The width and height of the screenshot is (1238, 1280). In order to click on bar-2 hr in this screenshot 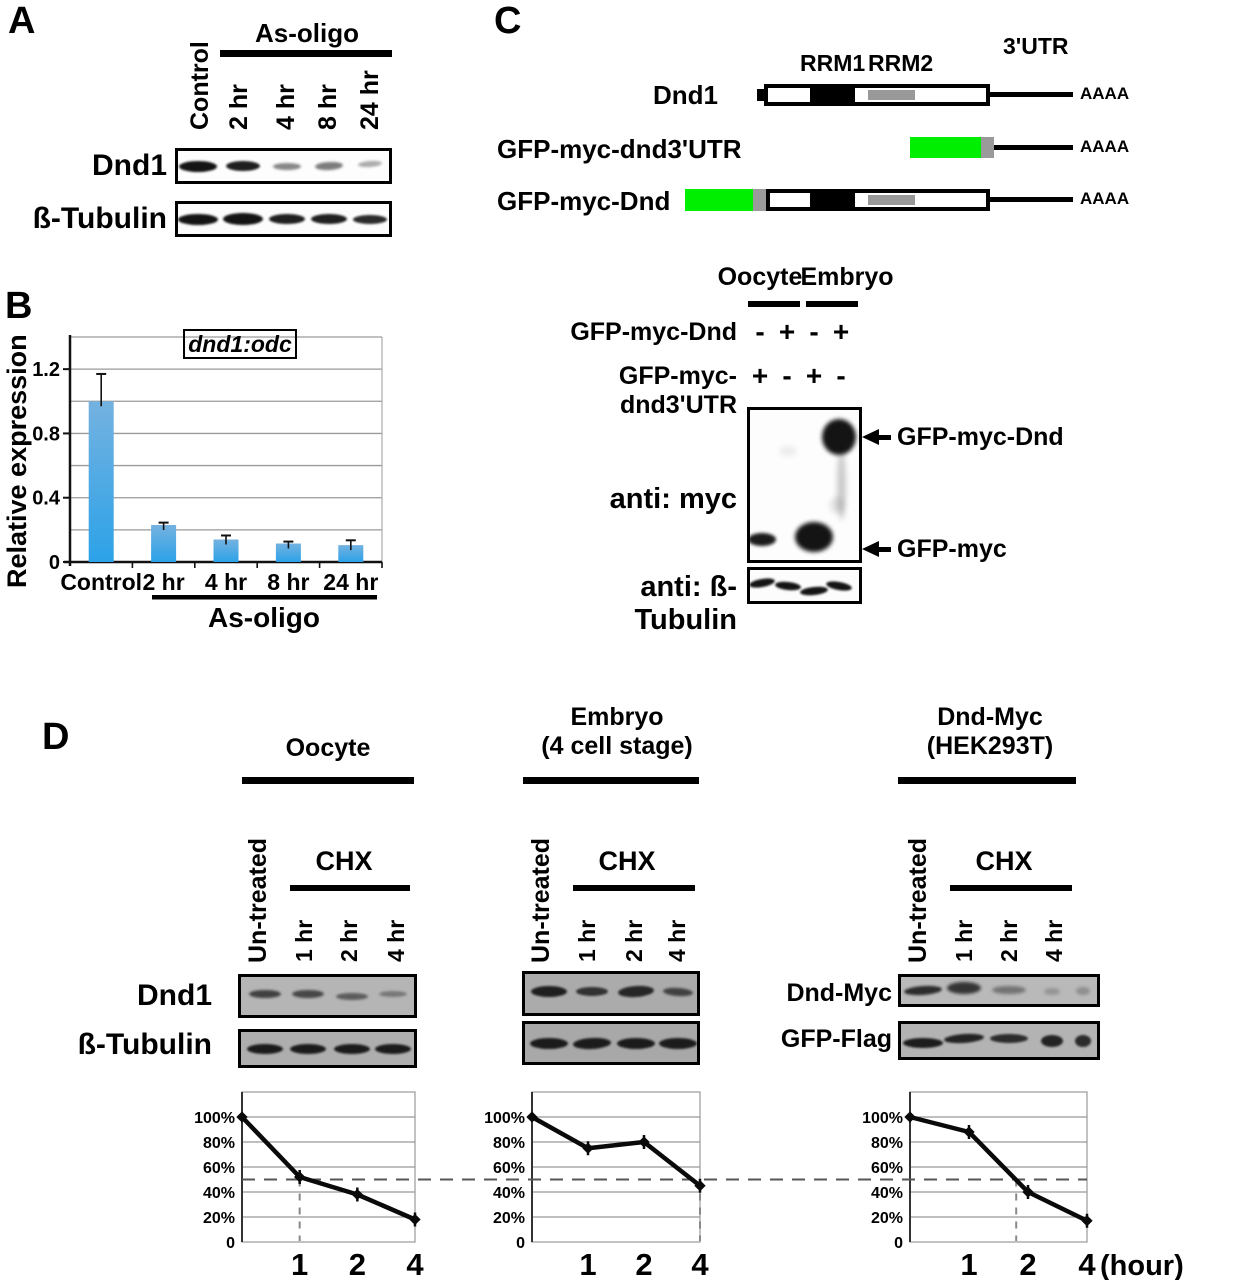, I will do `click(164, 543)`.